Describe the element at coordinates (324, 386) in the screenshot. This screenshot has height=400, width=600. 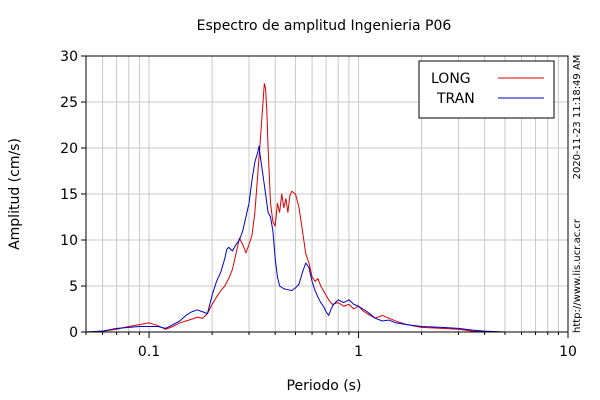
I see `x-axis-label: Periodo (s)` at that location.